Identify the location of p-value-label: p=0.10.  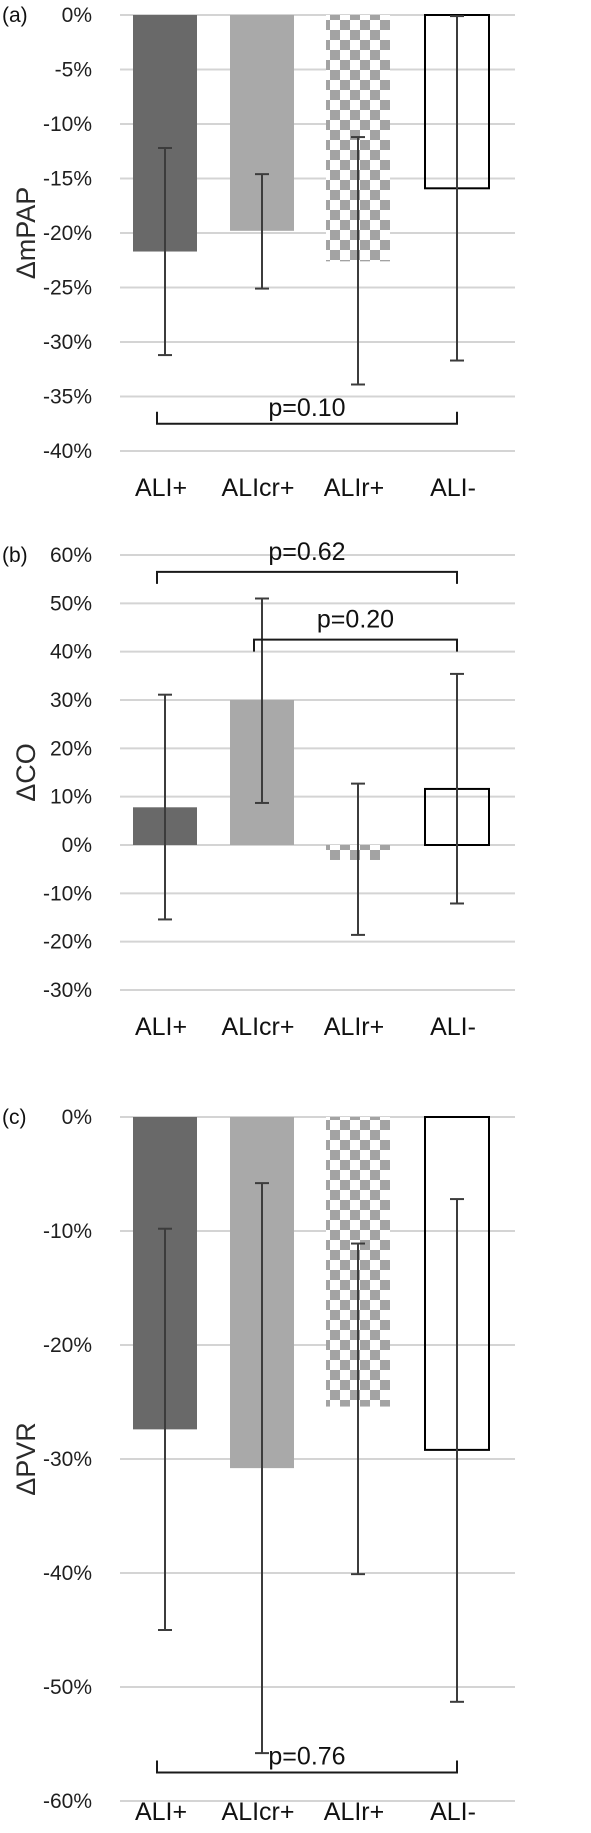
(306, 408).